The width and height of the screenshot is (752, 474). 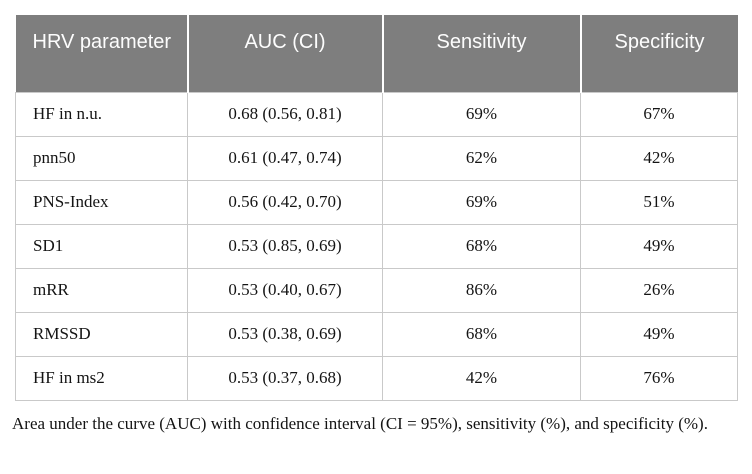 What do you see at coordinates (101, 114) in the screenshot?
I see `hrv-parameter-cell: HF in n.u.` at bounding box center [101, 114].